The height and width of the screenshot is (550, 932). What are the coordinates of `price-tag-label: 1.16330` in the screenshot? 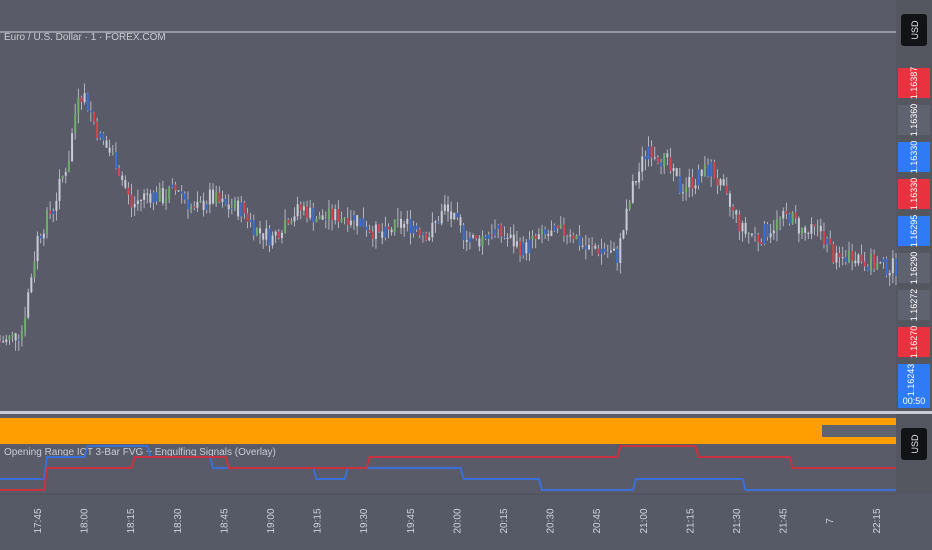 It's located at (914, 157).